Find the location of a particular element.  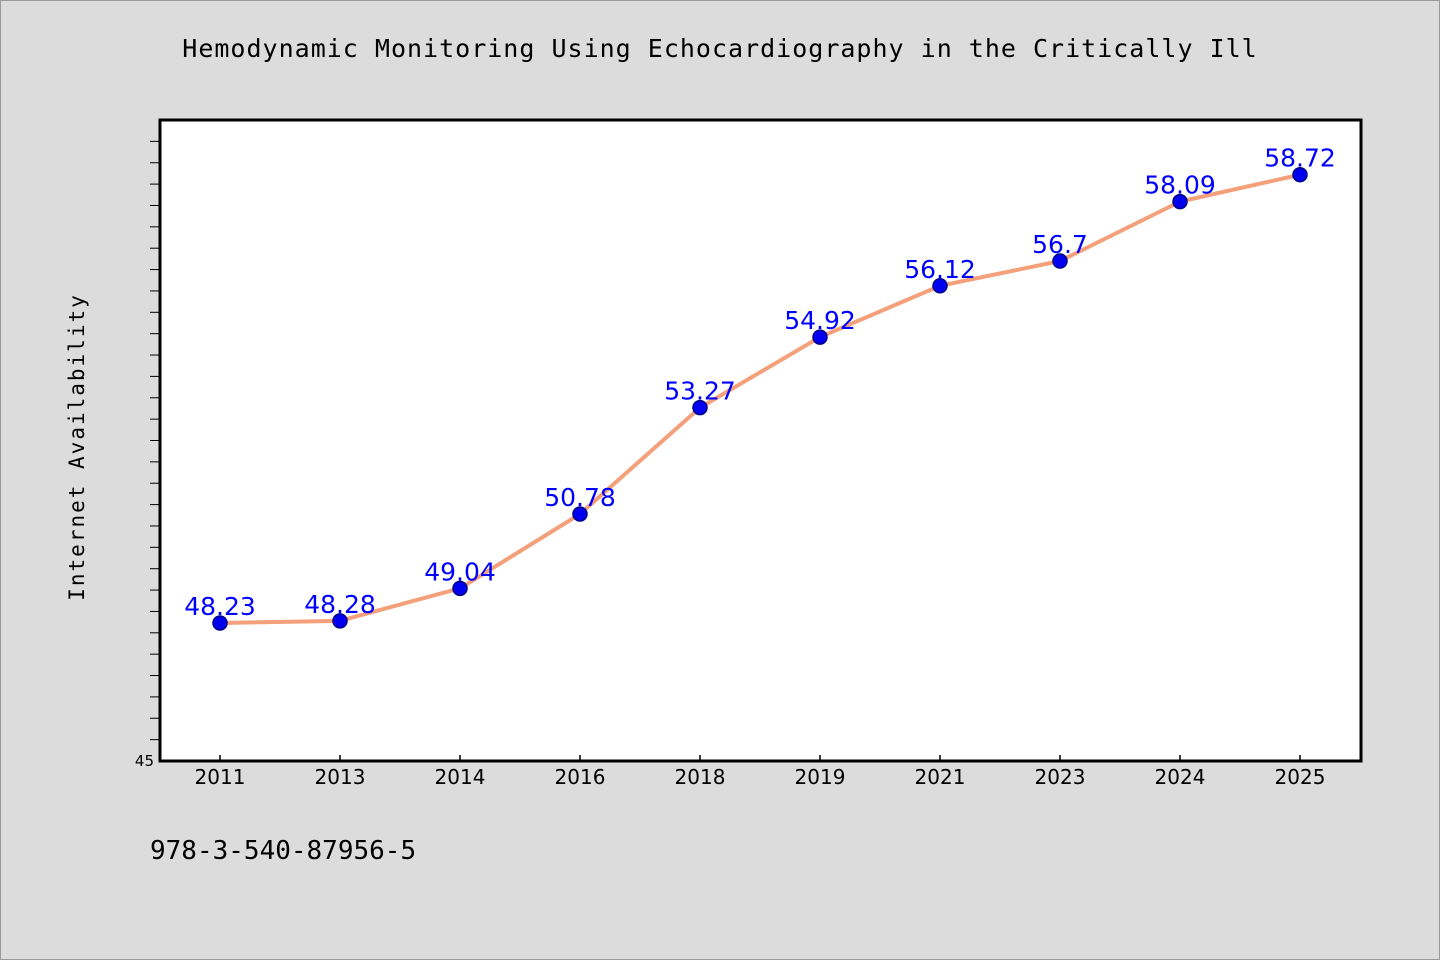

data-label: 49.04 is located at coordinates (460, 571).